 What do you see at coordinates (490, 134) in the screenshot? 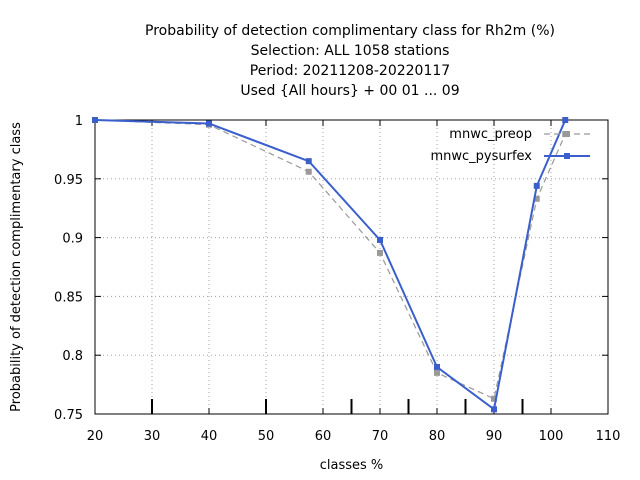
I see `legend-label: mnwc_preop` at bounding box center [490, 134].